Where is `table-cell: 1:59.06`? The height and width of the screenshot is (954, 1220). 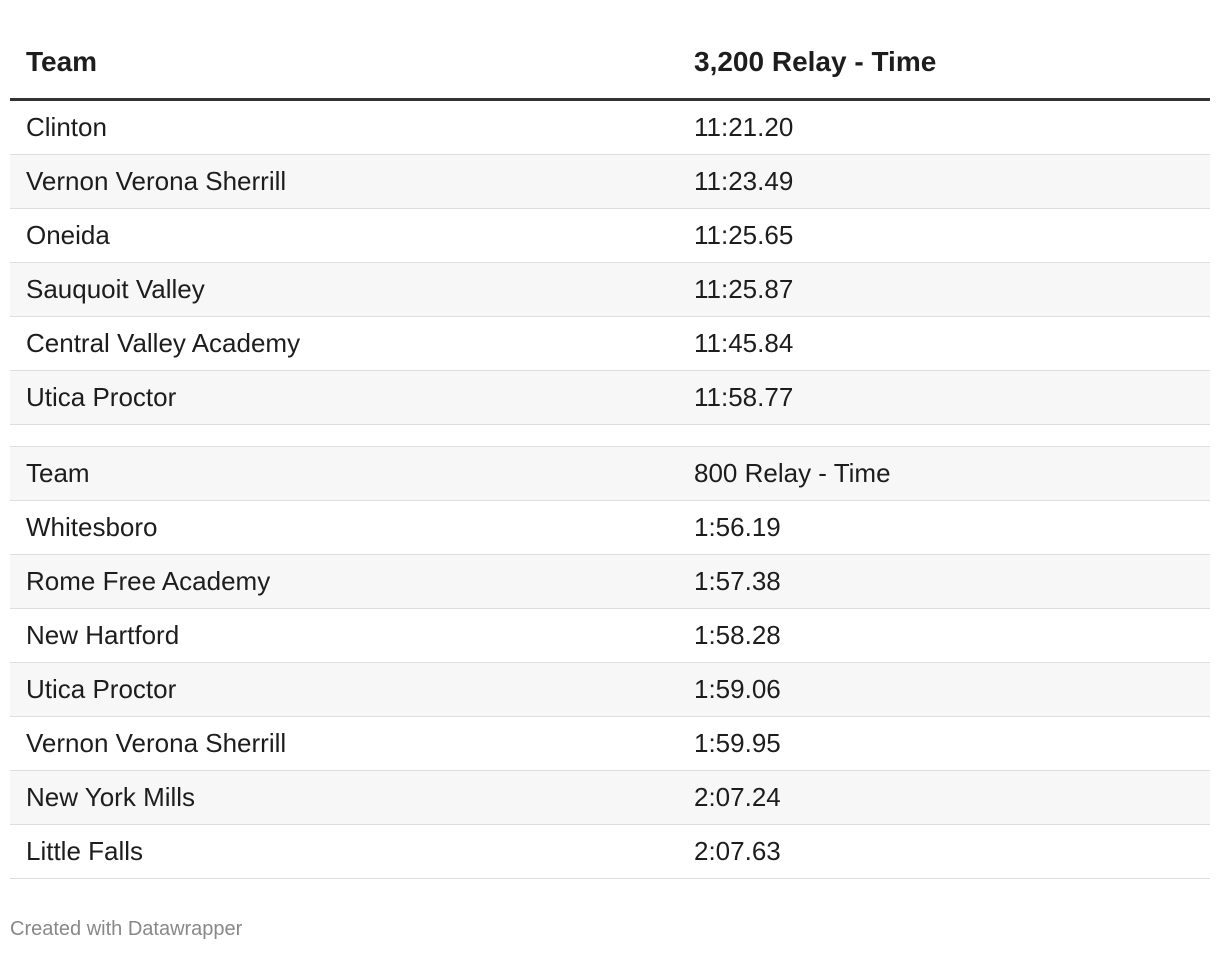
table-cell: 1:59.06 is located at coordinates (737, 689).